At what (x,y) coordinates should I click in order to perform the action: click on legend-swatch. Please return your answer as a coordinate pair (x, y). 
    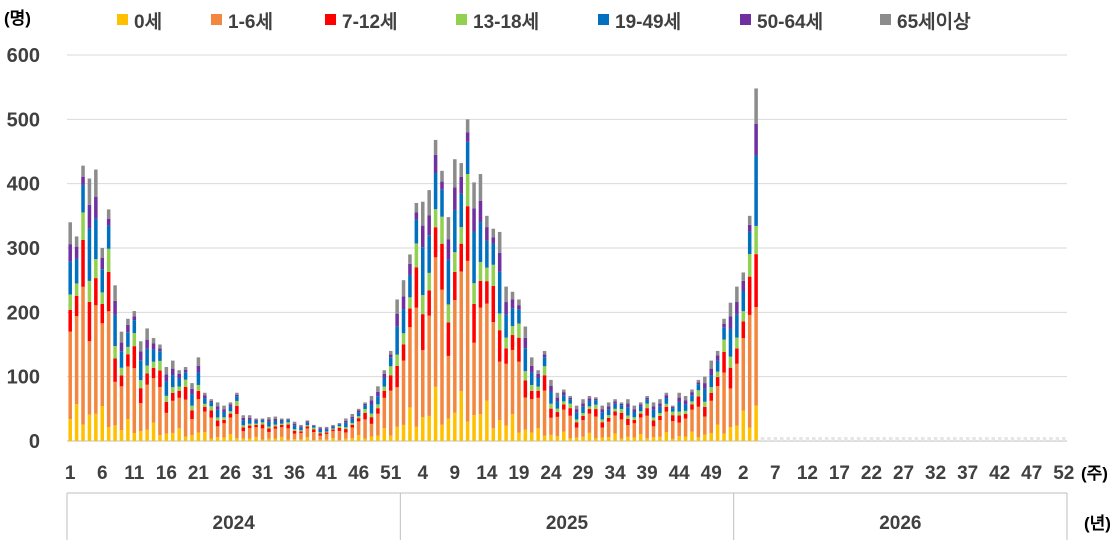
    Looking at the image, I should click on (216, 19).